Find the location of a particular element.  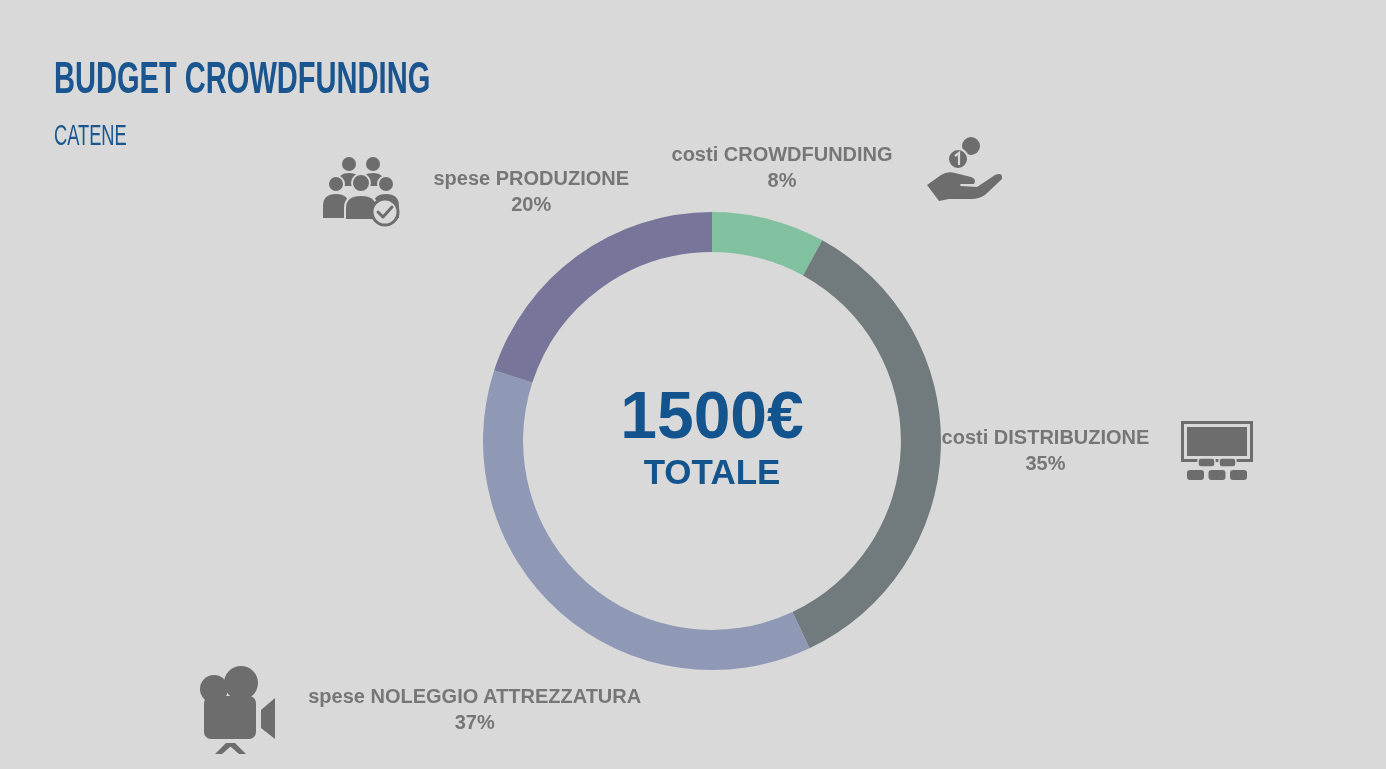

slice-label: costi DISTRIBUZIONE is located at coordinates (1045, 437).